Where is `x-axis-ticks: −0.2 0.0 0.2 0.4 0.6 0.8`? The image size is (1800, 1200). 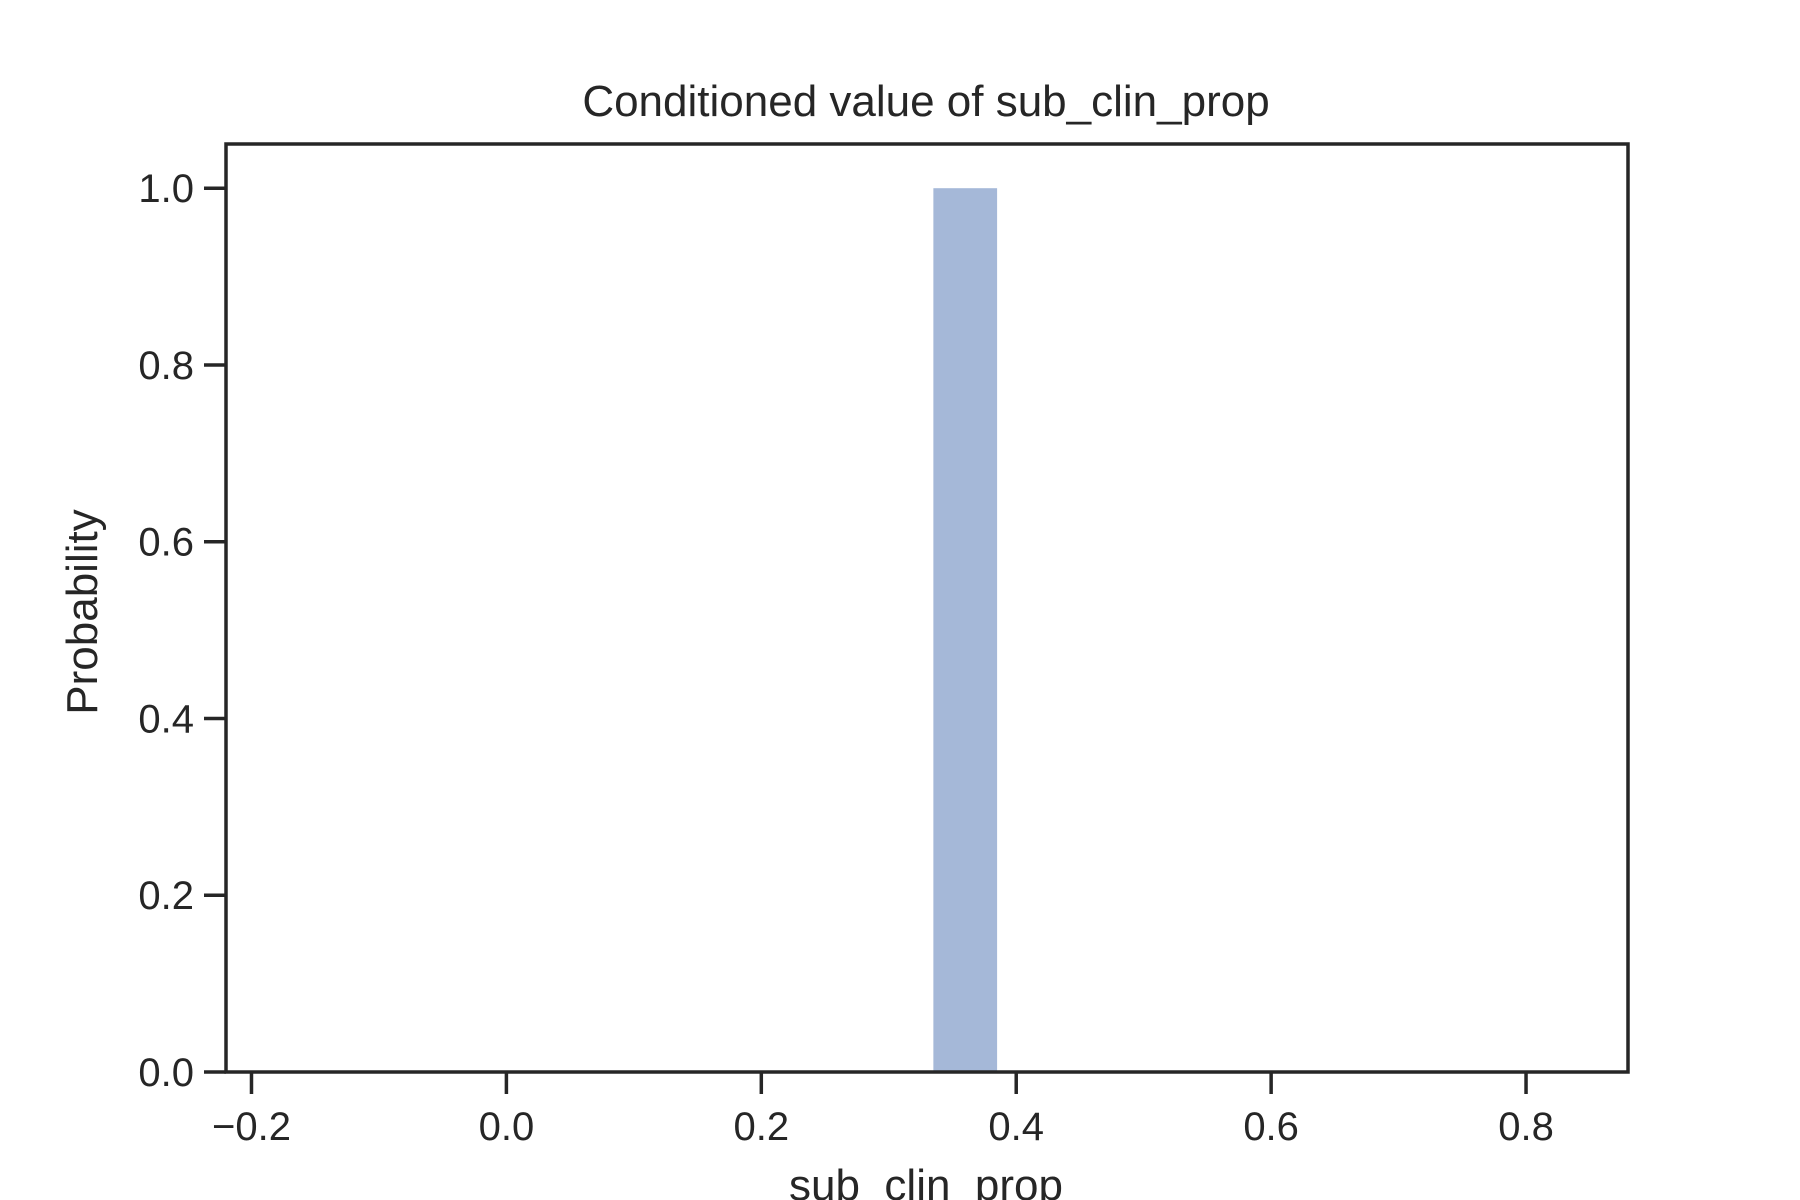 x-axis-ticks: −0.2 0.0 0.2 0.4 0.6 0.8 is located at coordinates (883, 1110).